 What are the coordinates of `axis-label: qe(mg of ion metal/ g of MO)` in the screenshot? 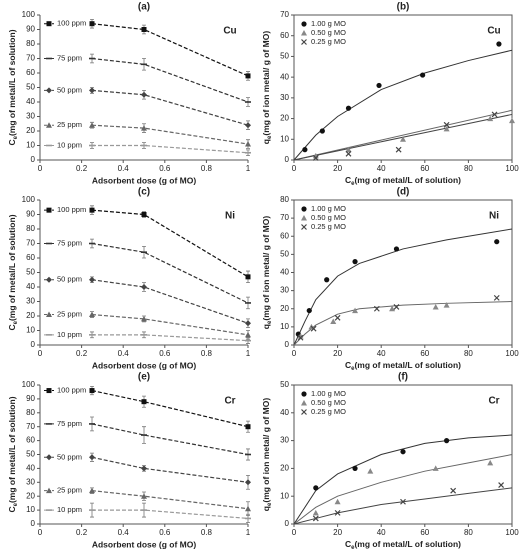 It's located at (266, 455).